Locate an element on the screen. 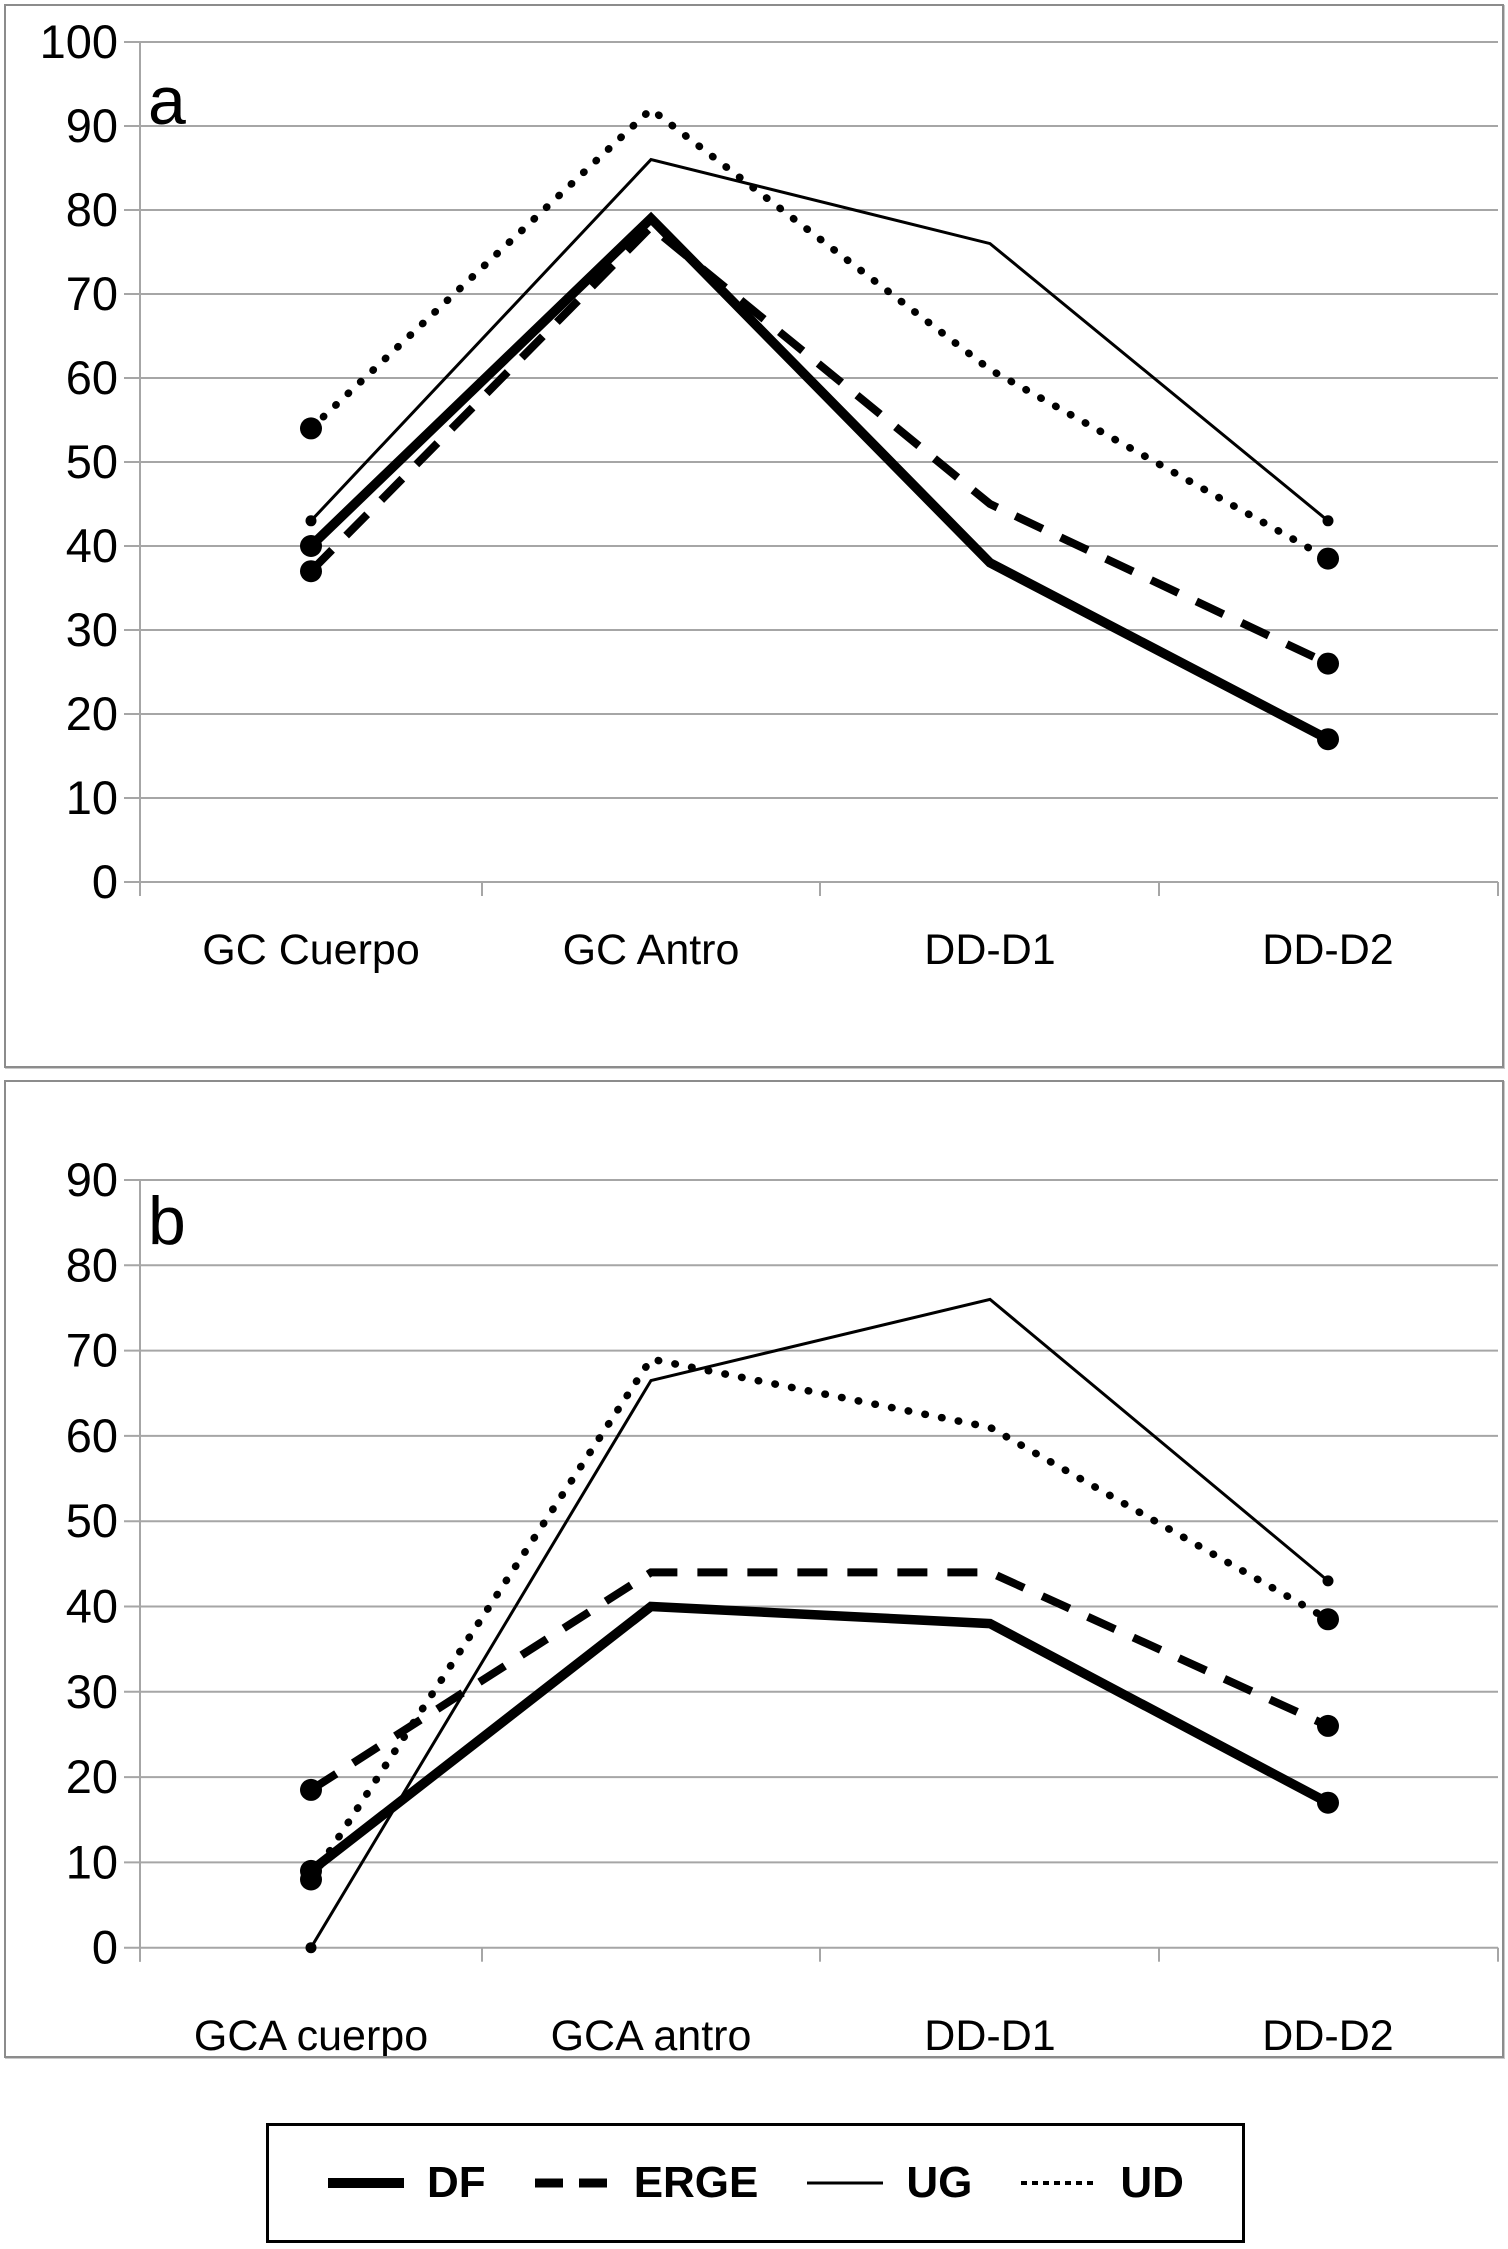  x-axis-category-label: GCA cuerpo is located at coordinates (311, 2034).